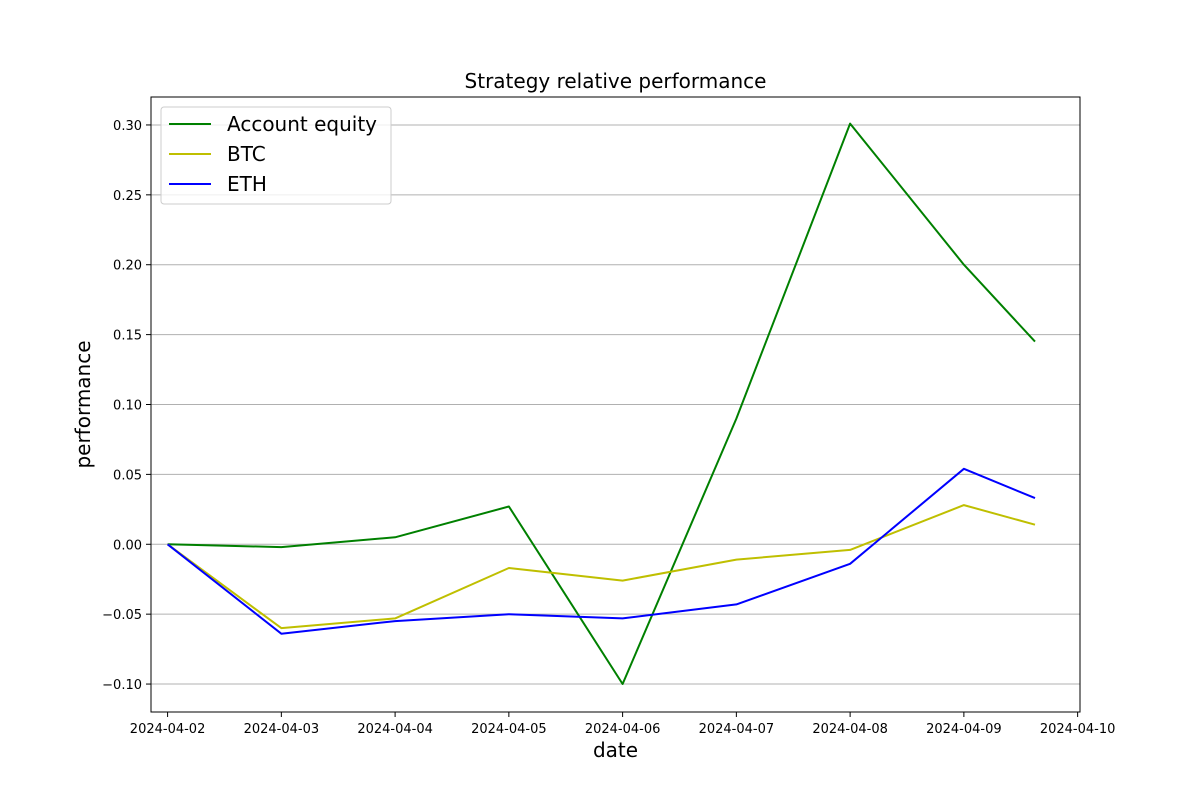  What do you see at coordinates (1078, 729) in the screenshot?
I see `x-tick-label: 2024-04-10` at bounding box center [1078, 729].